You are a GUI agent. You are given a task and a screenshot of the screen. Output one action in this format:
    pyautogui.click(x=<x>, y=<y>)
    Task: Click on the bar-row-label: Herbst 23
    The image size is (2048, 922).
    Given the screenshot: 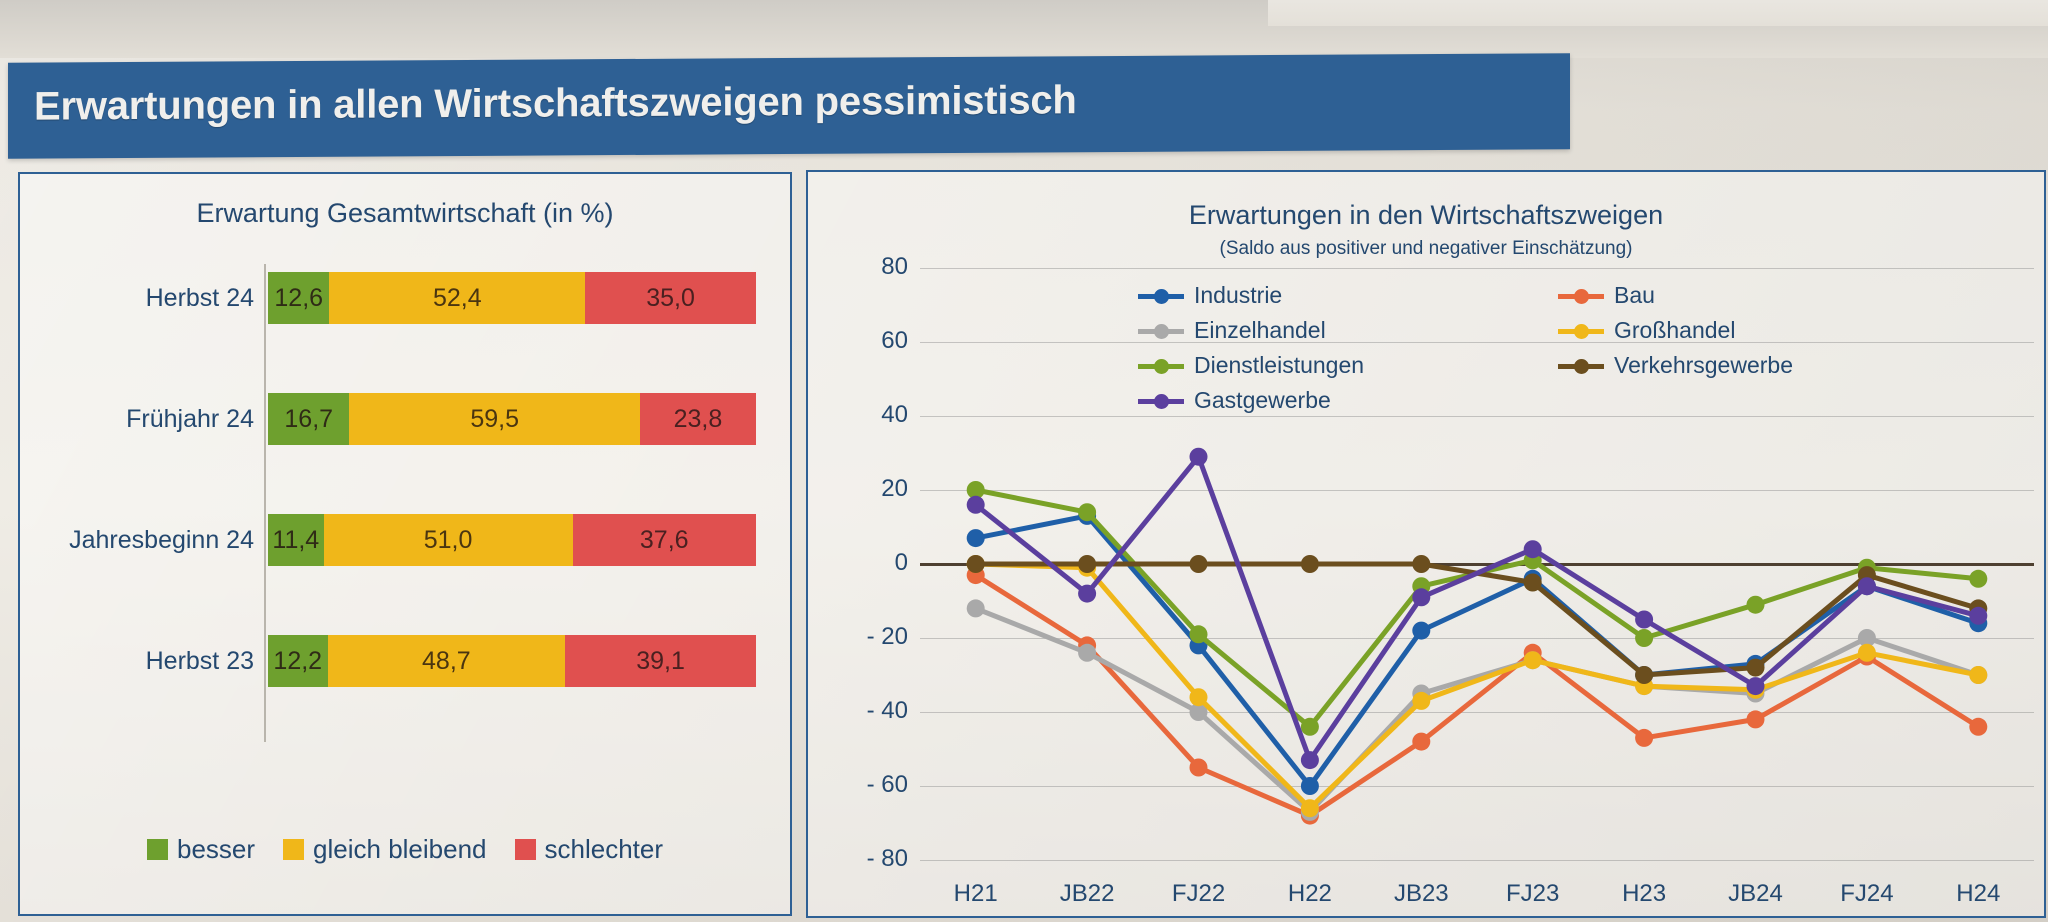 What is the action you would take?
    pyautogui.click(x=199, y=661)
    